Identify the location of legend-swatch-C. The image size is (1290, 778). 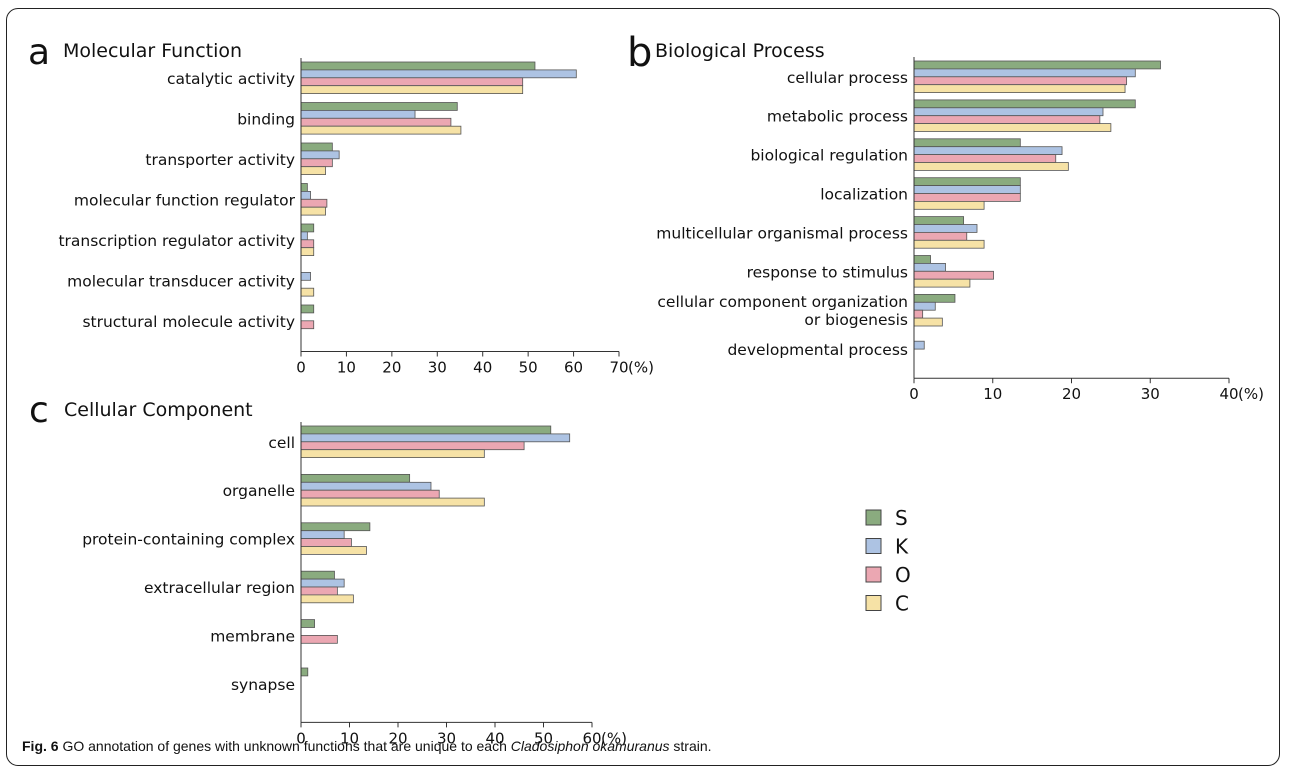
(873, 603).